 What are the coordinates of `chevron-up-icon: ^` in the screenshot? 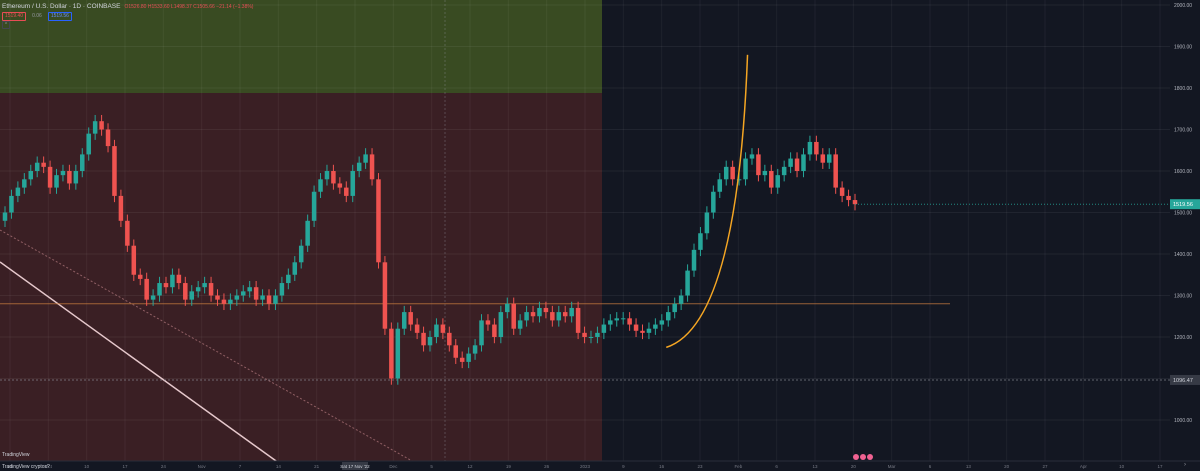 It's located at (6, 25).